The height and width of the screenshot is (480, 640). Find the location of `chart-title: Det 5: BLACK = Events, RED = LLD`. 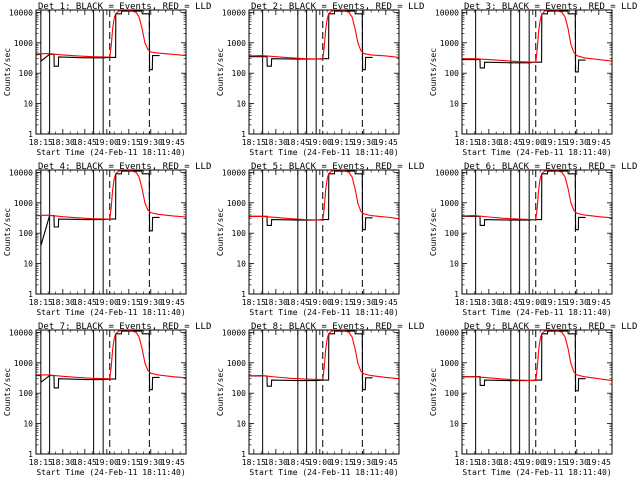

chart-title: Det 5: BLACK = Events, RED = LLD is located at coordinates (337, 167).